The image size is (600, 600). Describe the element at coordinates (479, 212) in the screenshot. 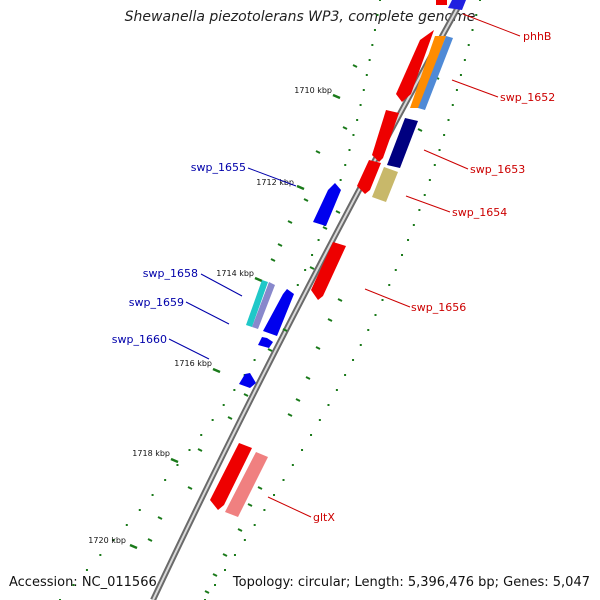

I see `gene-label-swp_1654: swp_1654` at that location.